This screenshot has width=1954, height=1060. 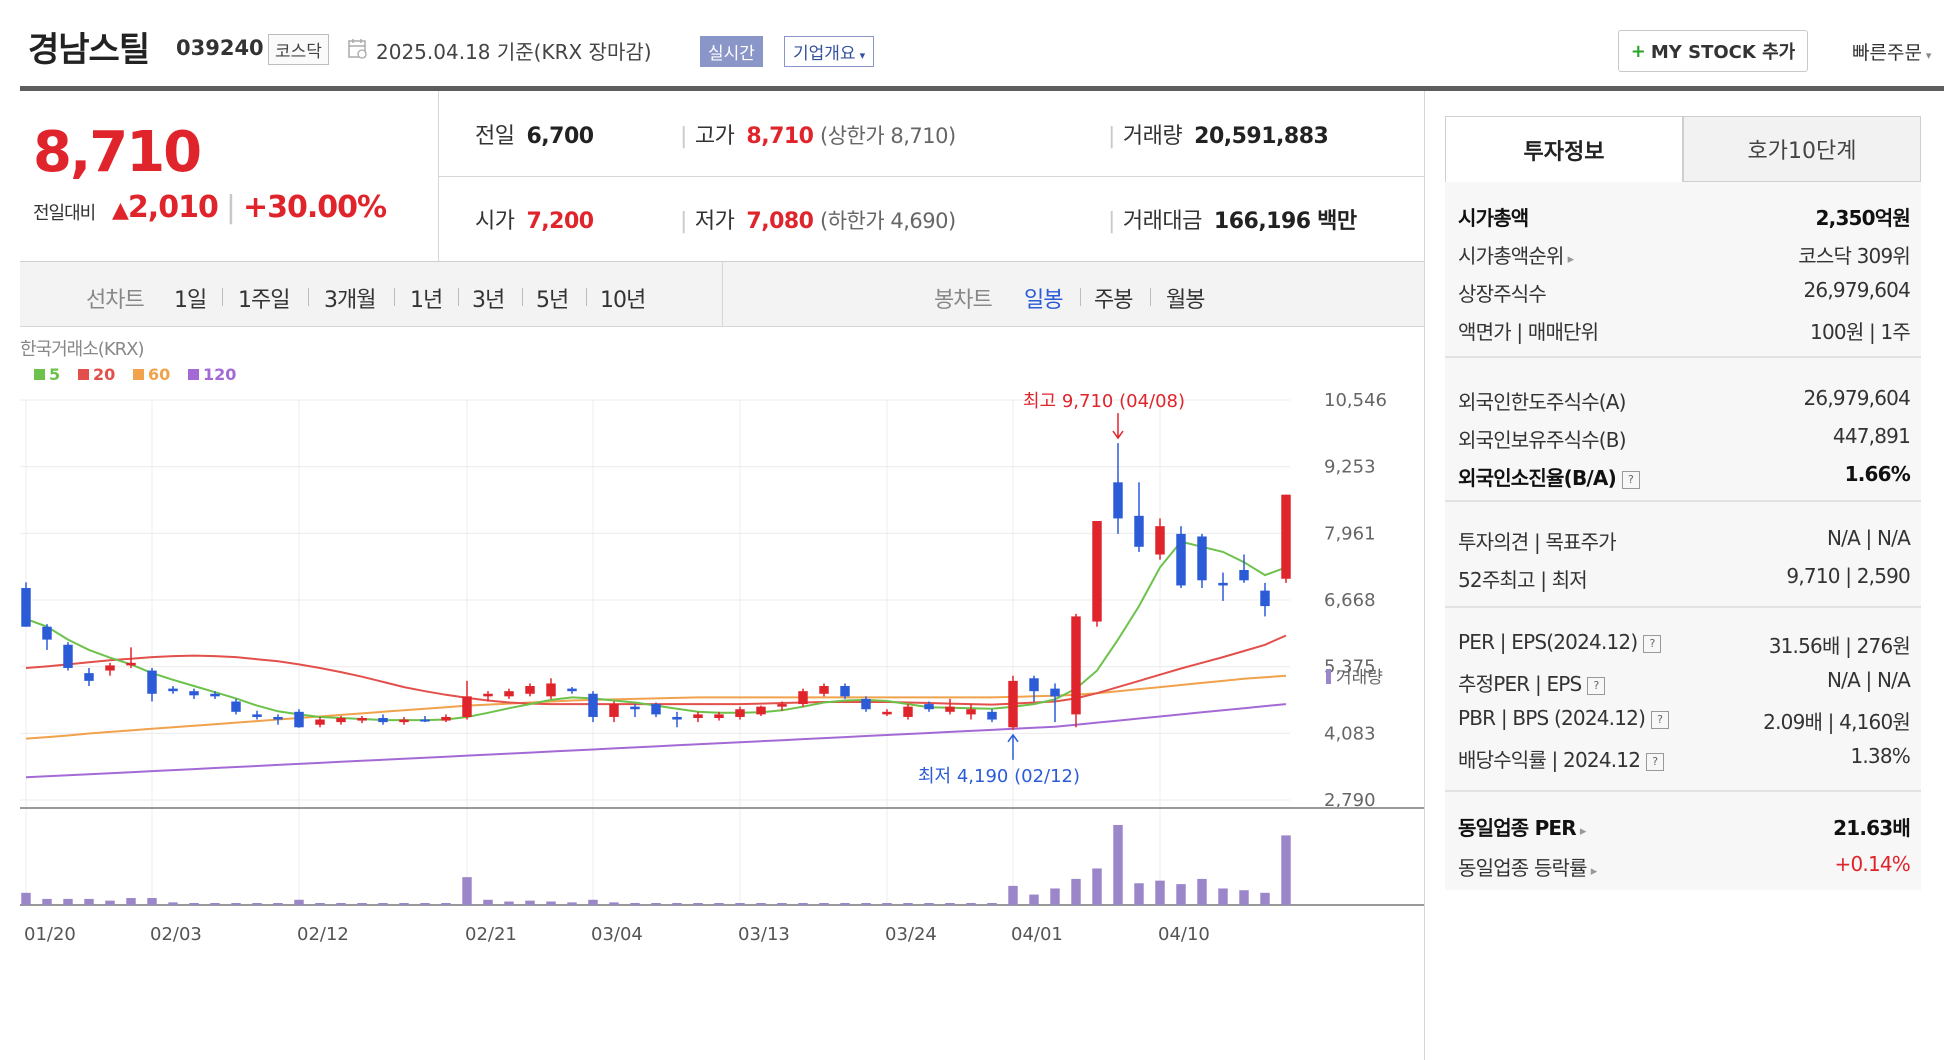 What do you see at coordinates (1684, 758) in the screenshot?
I see `info-row: 배당수익률 | 2024.12? 1.38%` at bounding box center [1684, 758].